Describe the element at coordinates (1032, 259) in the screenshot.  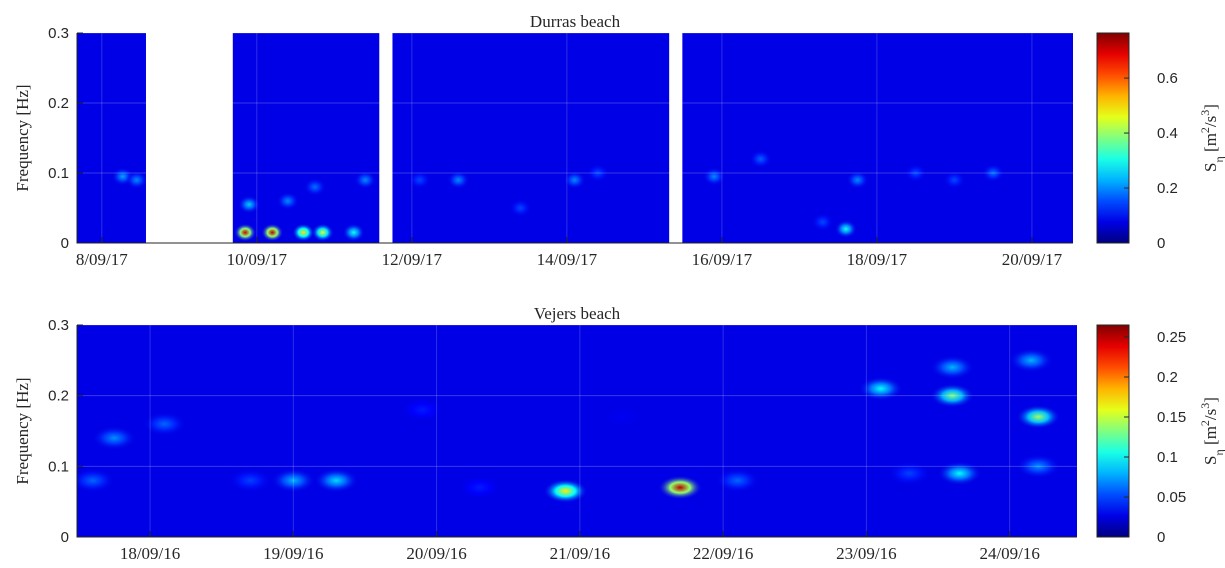
I see `x-tick-label: 20/09/17` at that location.